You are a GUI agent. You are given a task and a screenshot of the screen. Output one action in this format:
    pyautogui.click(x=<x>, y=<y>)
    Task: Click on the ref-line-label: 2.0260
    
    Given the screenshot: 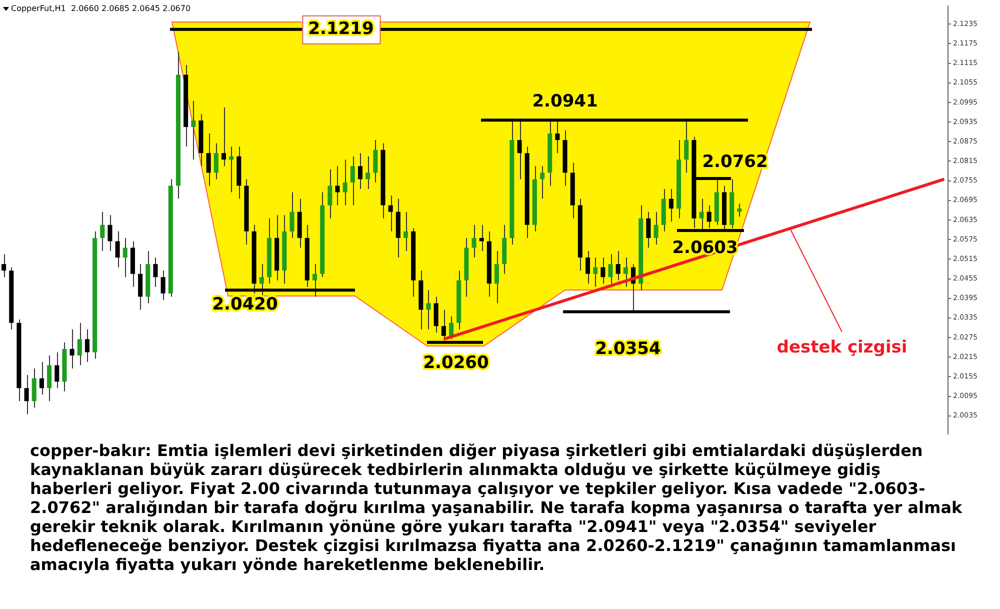 What is the action you would take?
    pyautogui.click(x=456, y=362)
    